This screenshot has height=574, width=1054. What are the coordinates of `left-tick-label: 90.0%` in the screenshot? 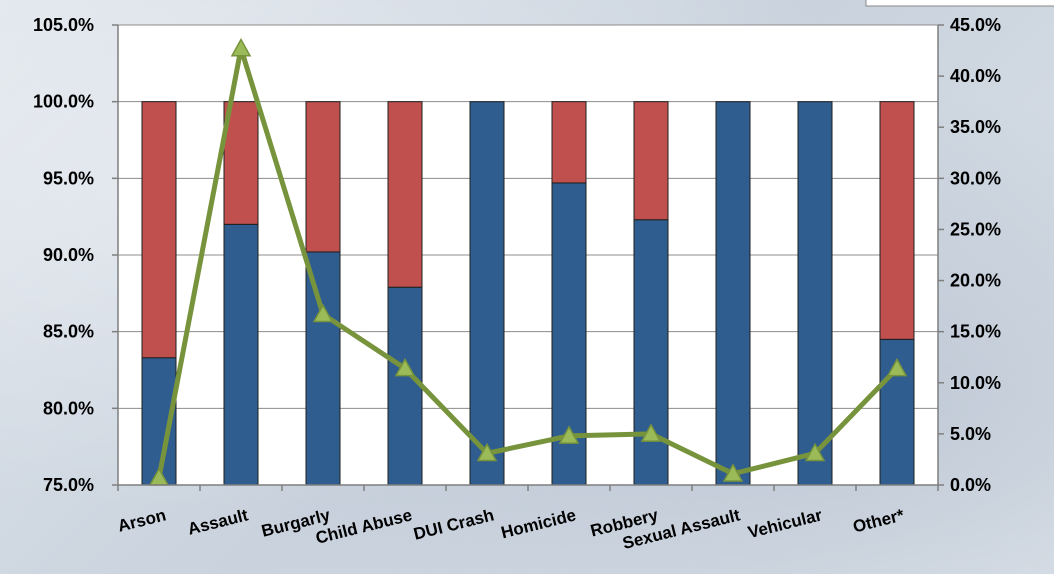 It's located at (68, 255).